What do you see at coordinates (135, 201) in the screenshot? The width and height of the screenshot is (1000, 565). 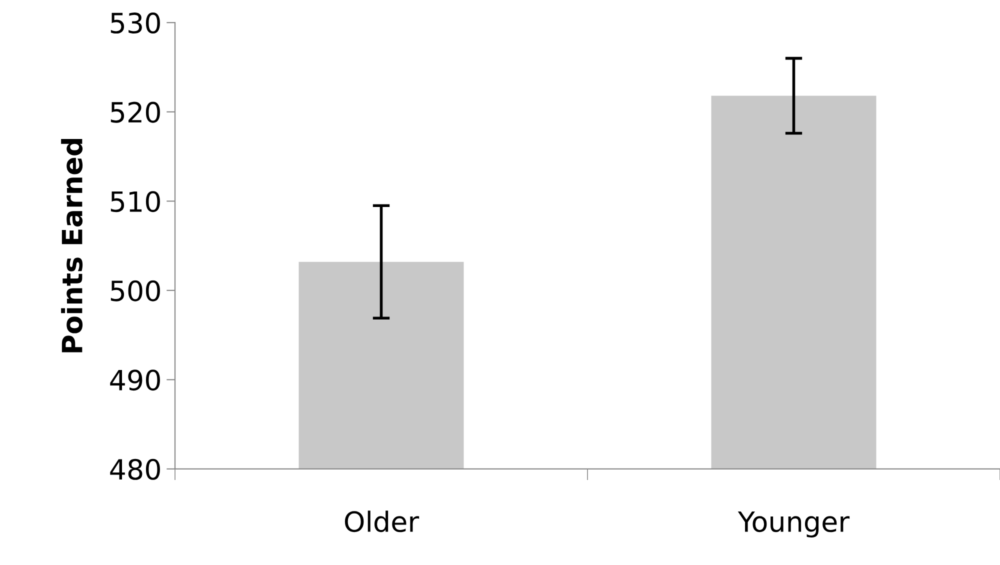 I see `y-tick-label: 510` at bounding box center [135, 201].